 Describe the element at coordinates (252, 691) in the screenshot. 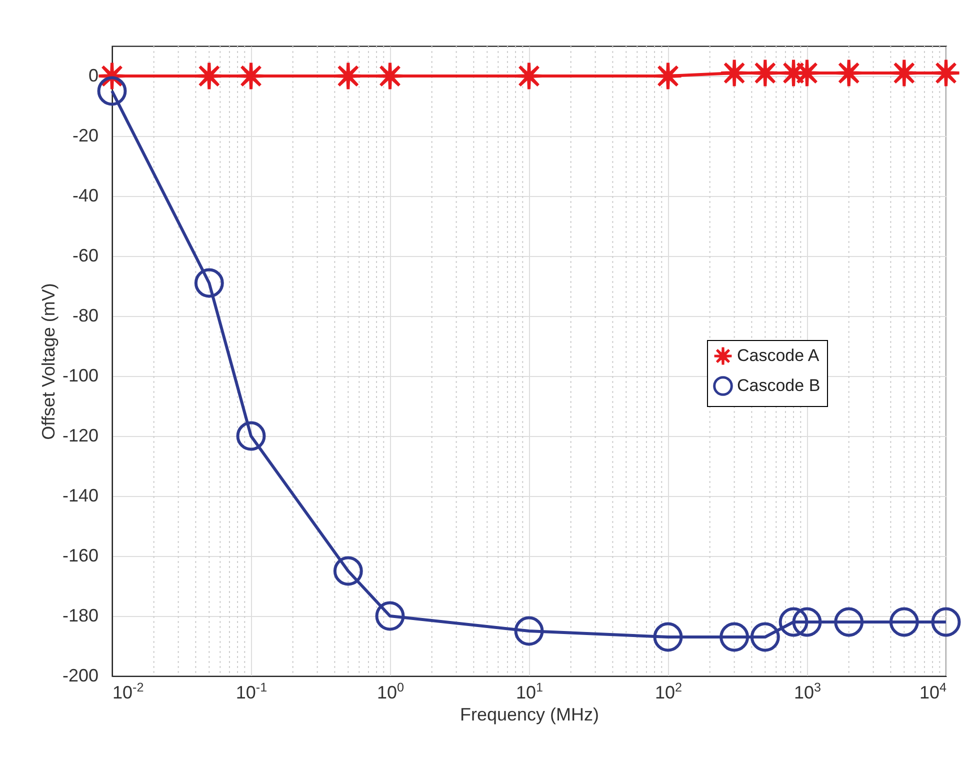

I see `x-tick-label: 10$^{-1}$` at that location.